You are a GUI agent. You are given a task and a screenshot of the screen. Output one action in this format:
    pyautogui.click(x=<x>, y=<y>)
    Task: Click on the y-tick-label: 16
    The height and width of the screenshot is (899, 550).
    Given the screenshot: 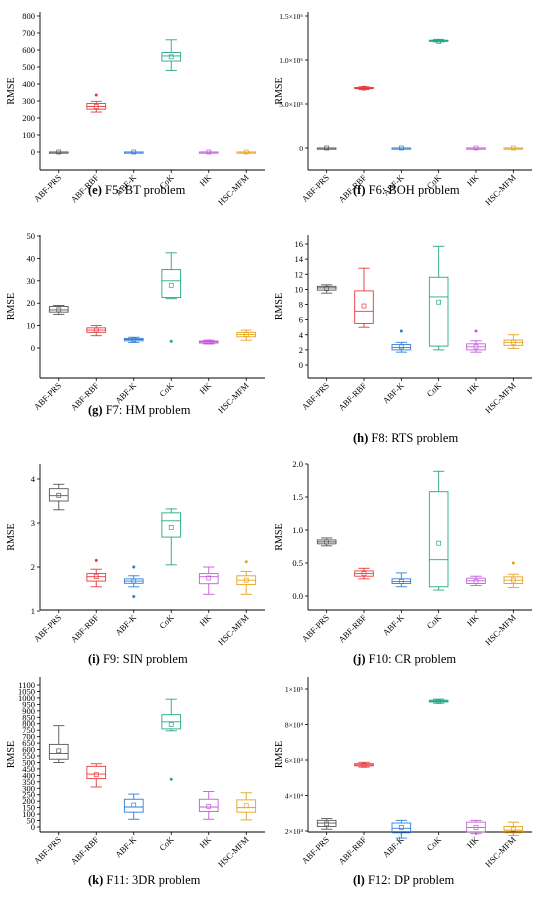 What is the action you would take?
    pyautogui.click(x=299, y=244)
    